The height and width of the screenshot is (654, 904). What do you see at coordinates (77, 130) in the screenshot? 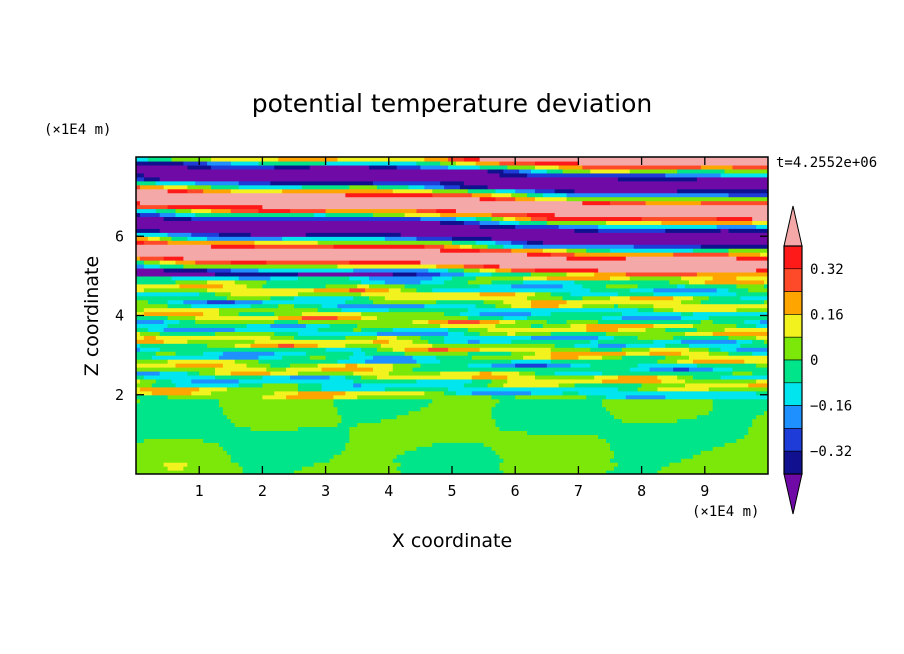
I see `y-unit-label: (×1E4 m)` at bounding box center [77, 130].